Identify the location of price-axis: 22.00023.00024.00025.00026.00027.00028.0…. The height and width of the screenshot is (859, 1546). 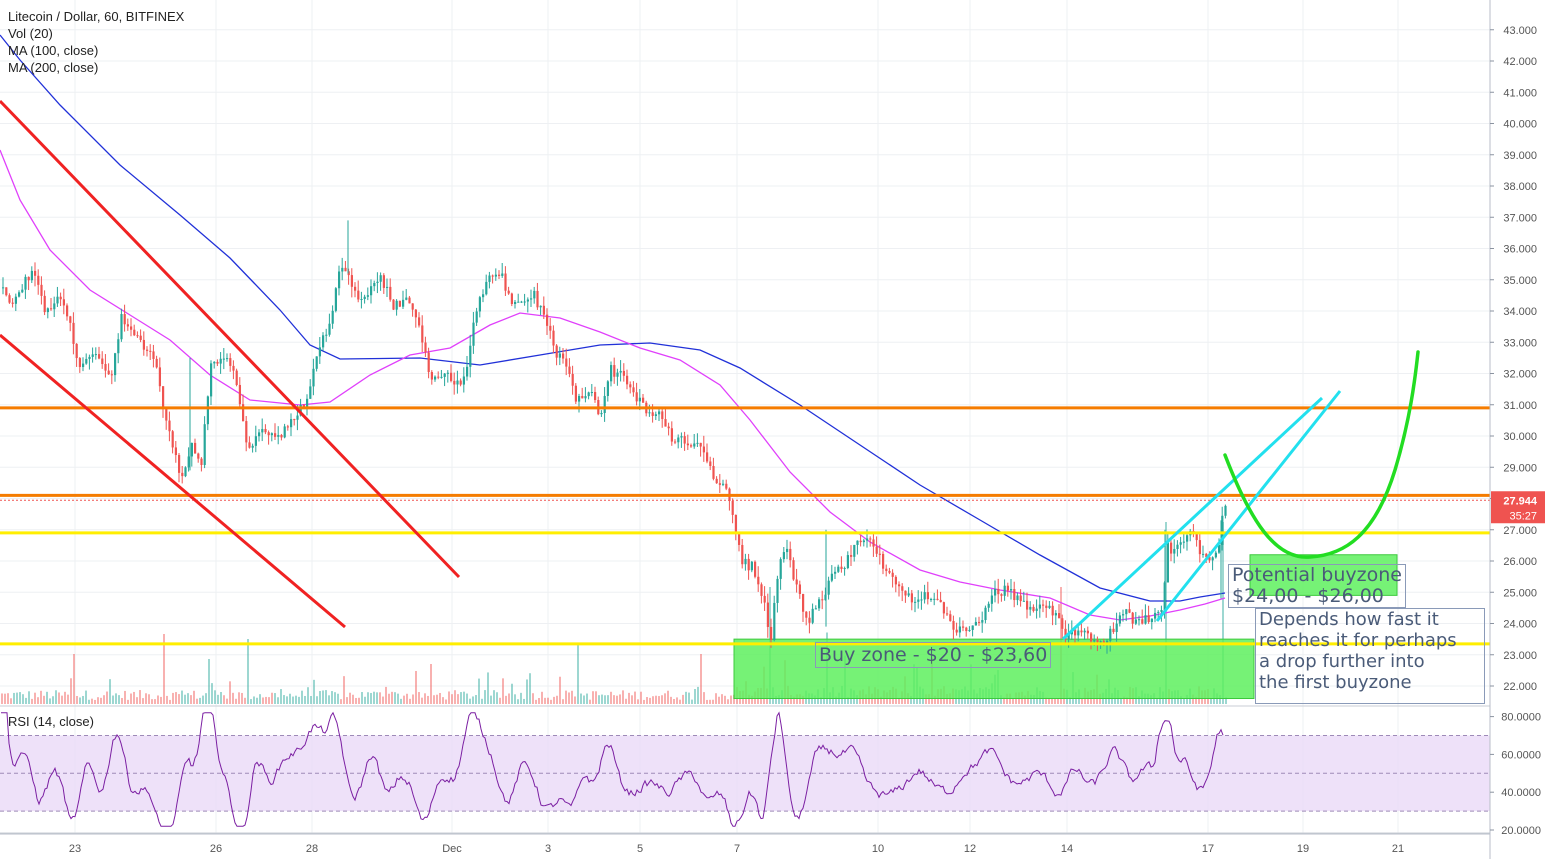
(1517, 429).